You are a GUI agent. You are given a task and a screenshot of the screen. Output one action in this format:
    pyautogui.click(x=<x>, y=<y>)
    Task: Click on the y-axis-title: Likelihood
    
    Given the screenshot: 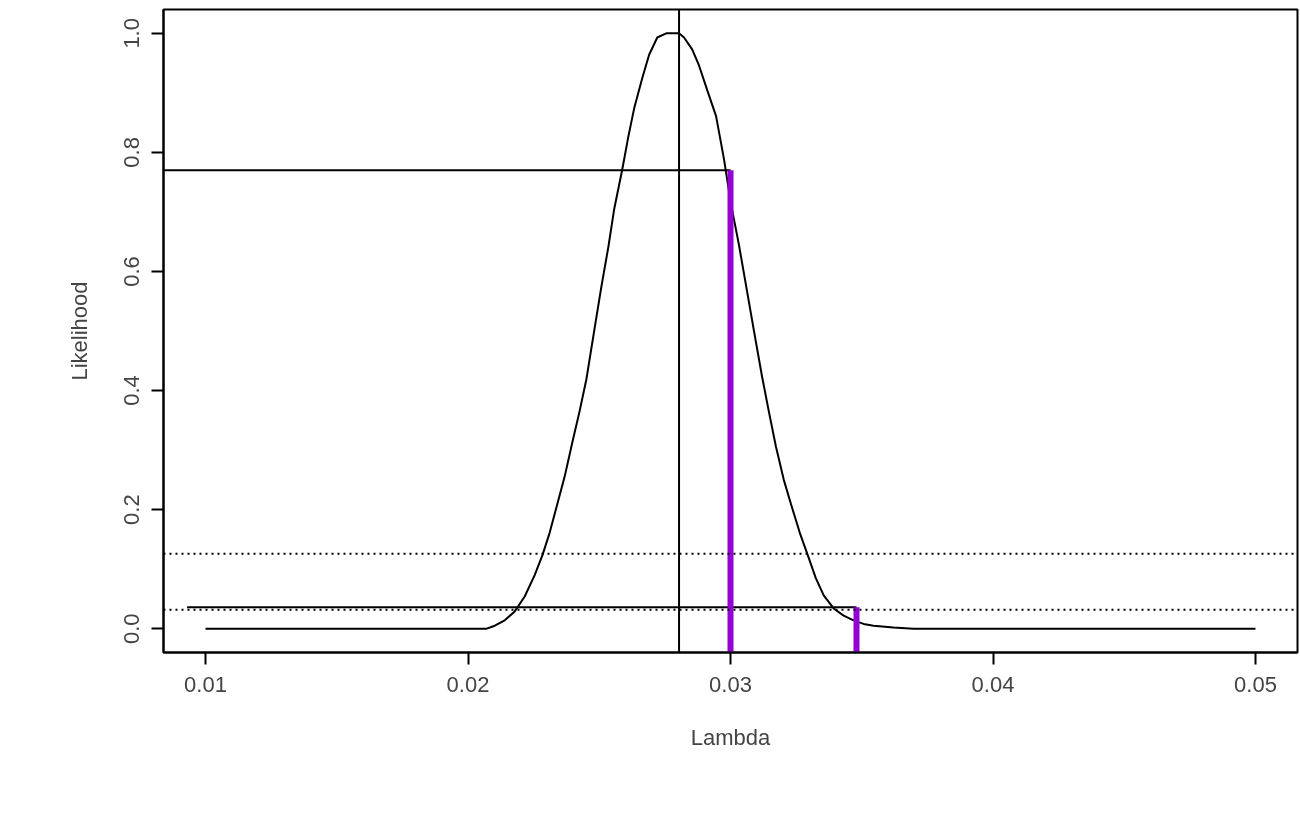 What is the action you would take?
    pyautogui.click(x=79, y=331)
    